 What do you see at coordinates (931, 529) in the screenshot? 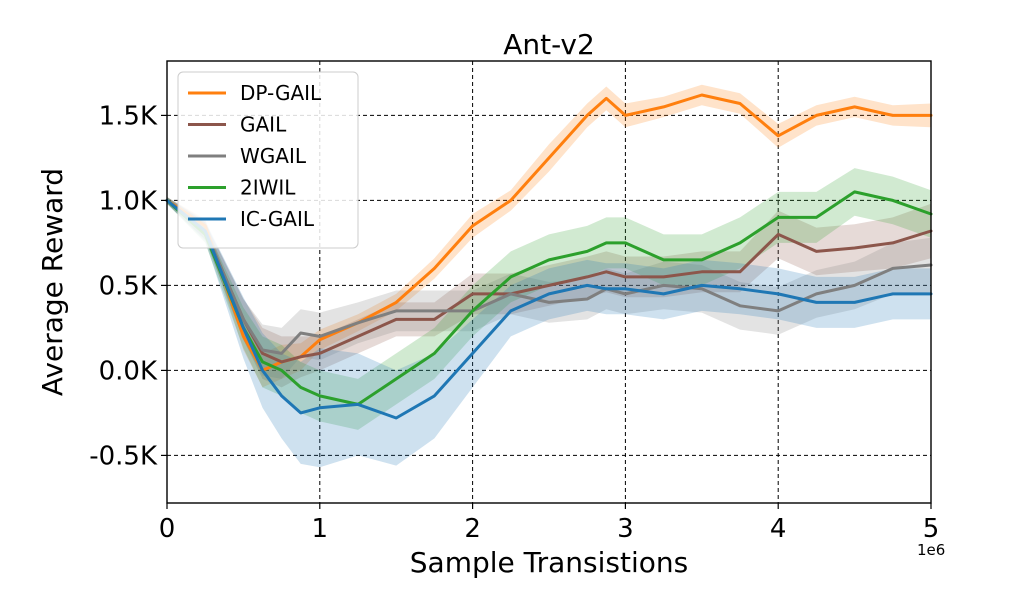
I see `x-tick-label: 5` at bounding box center [931, 529].